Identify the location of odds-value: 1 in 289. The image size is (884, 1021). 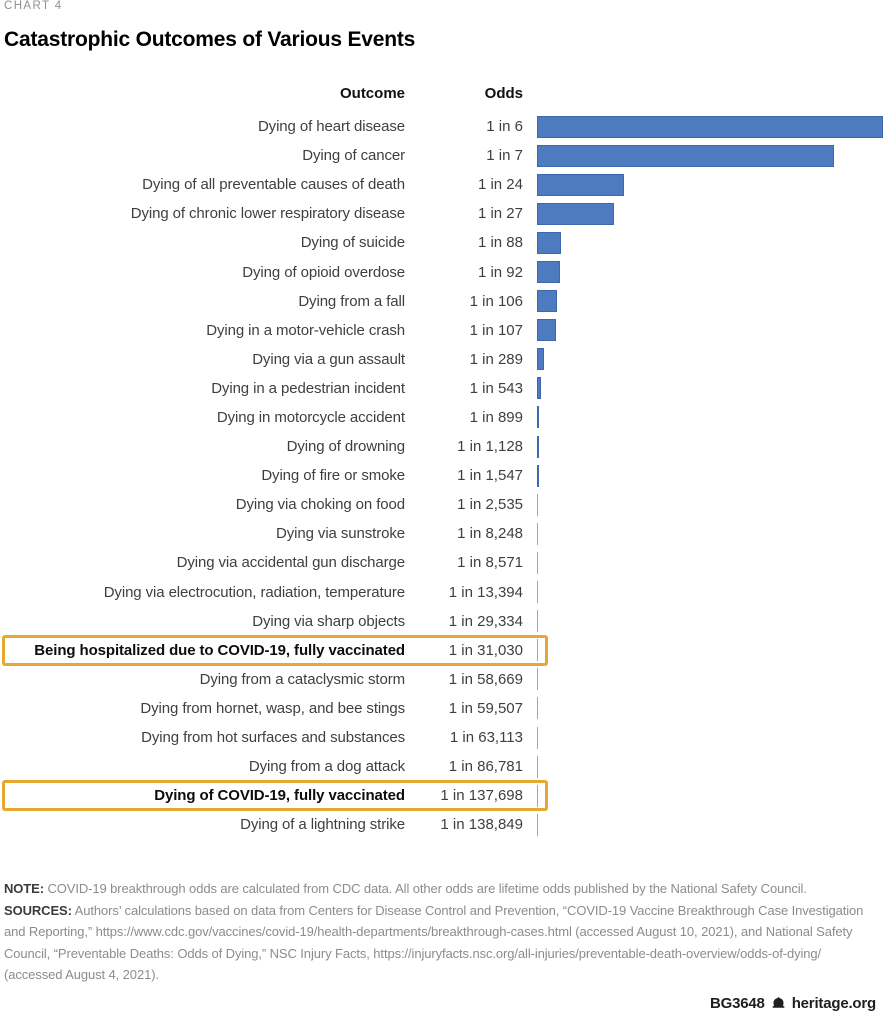
(496, 359).